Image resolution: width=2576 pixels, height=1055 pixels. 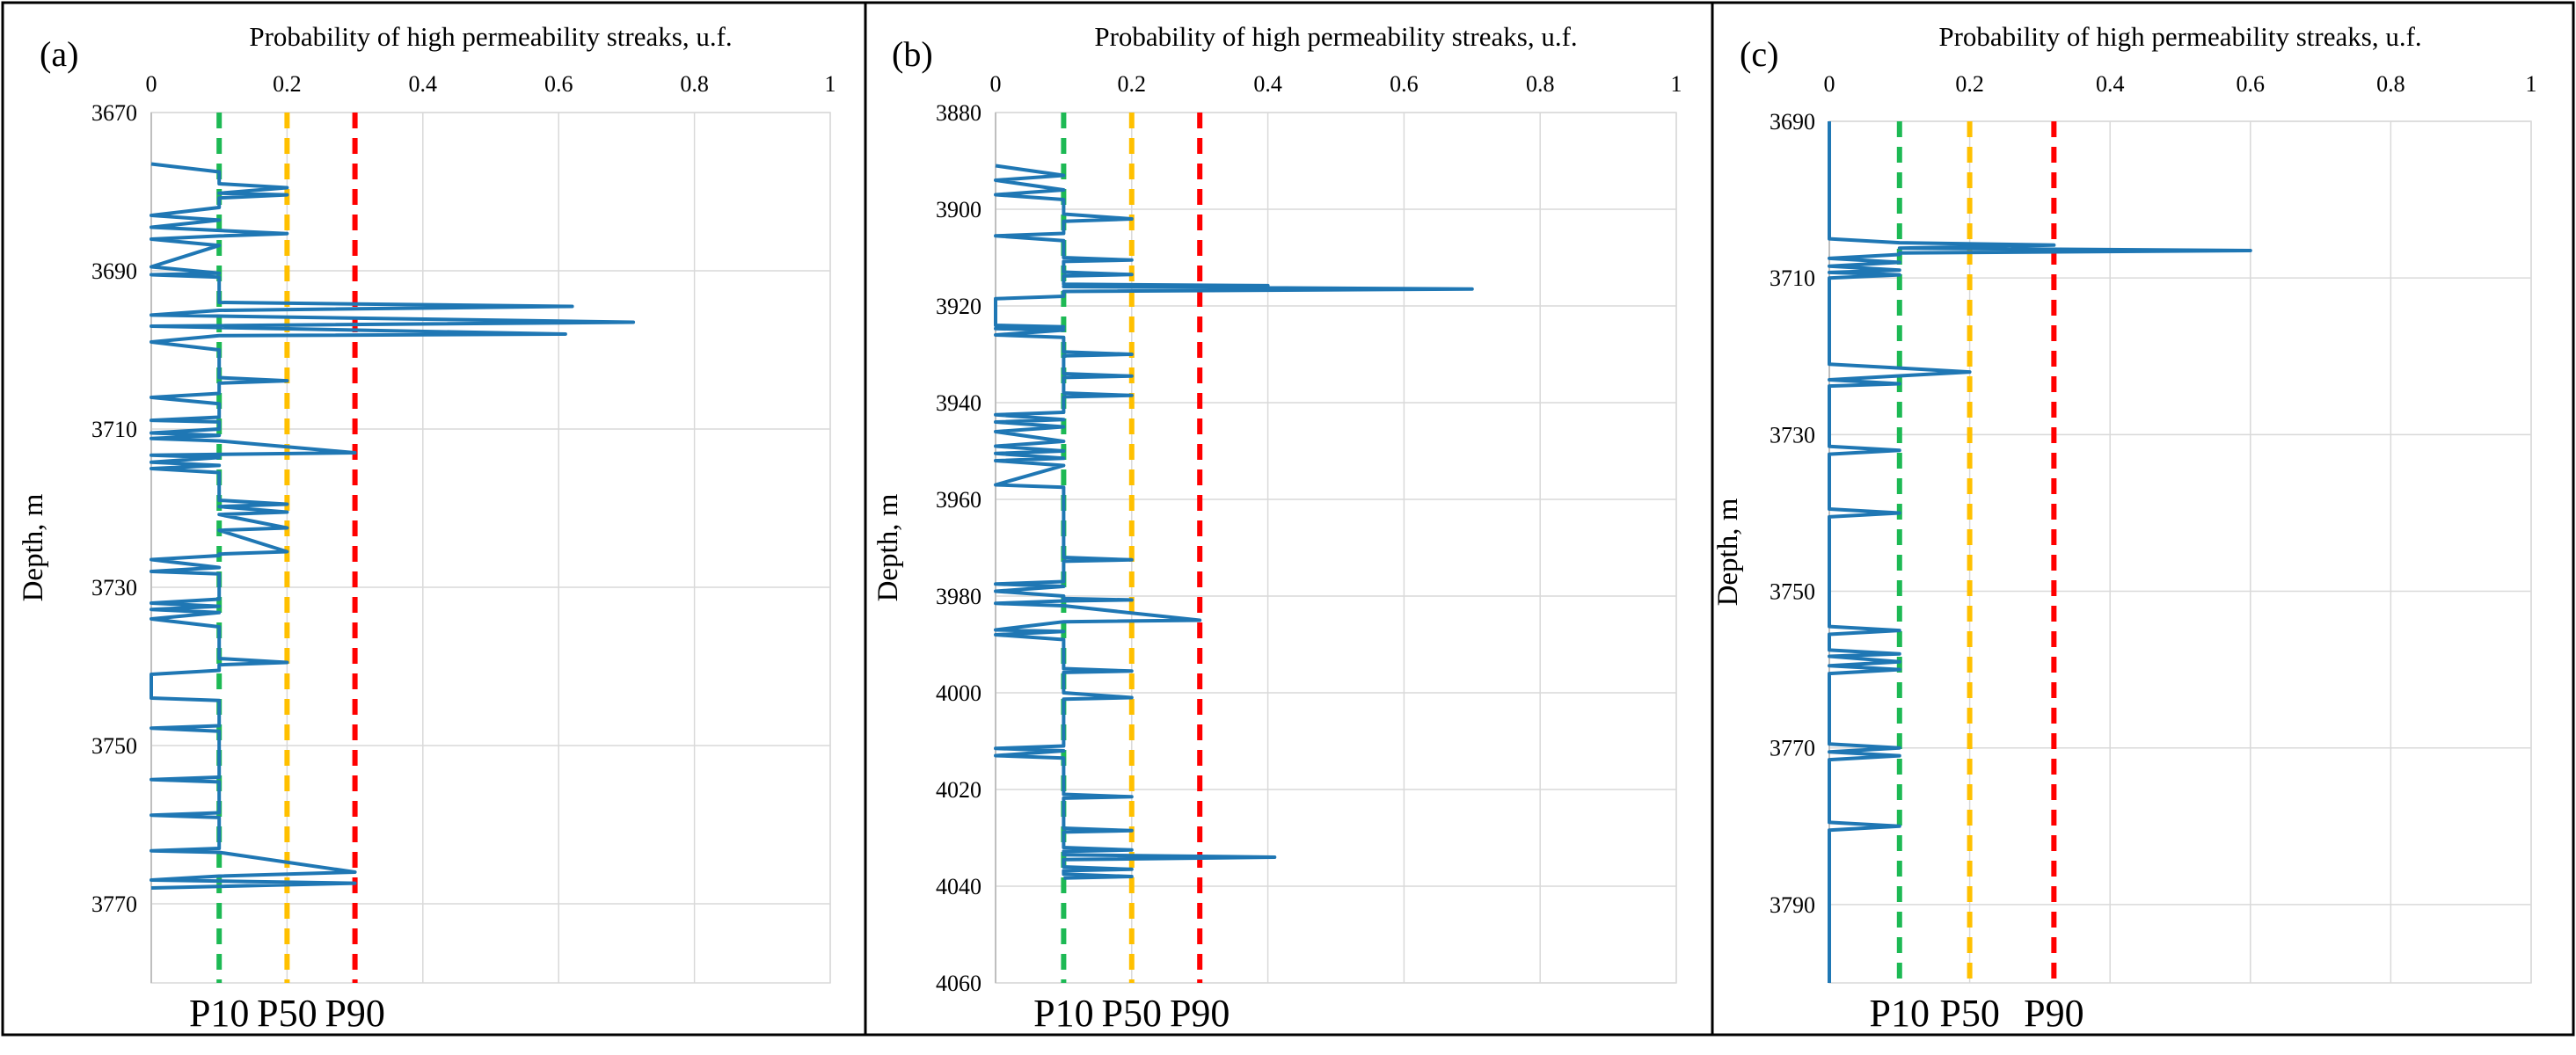 What do you see at coordinates (959, 500) in the screenshot?
I see `y-tick-label: 3960` at bounding box center [959, 500].